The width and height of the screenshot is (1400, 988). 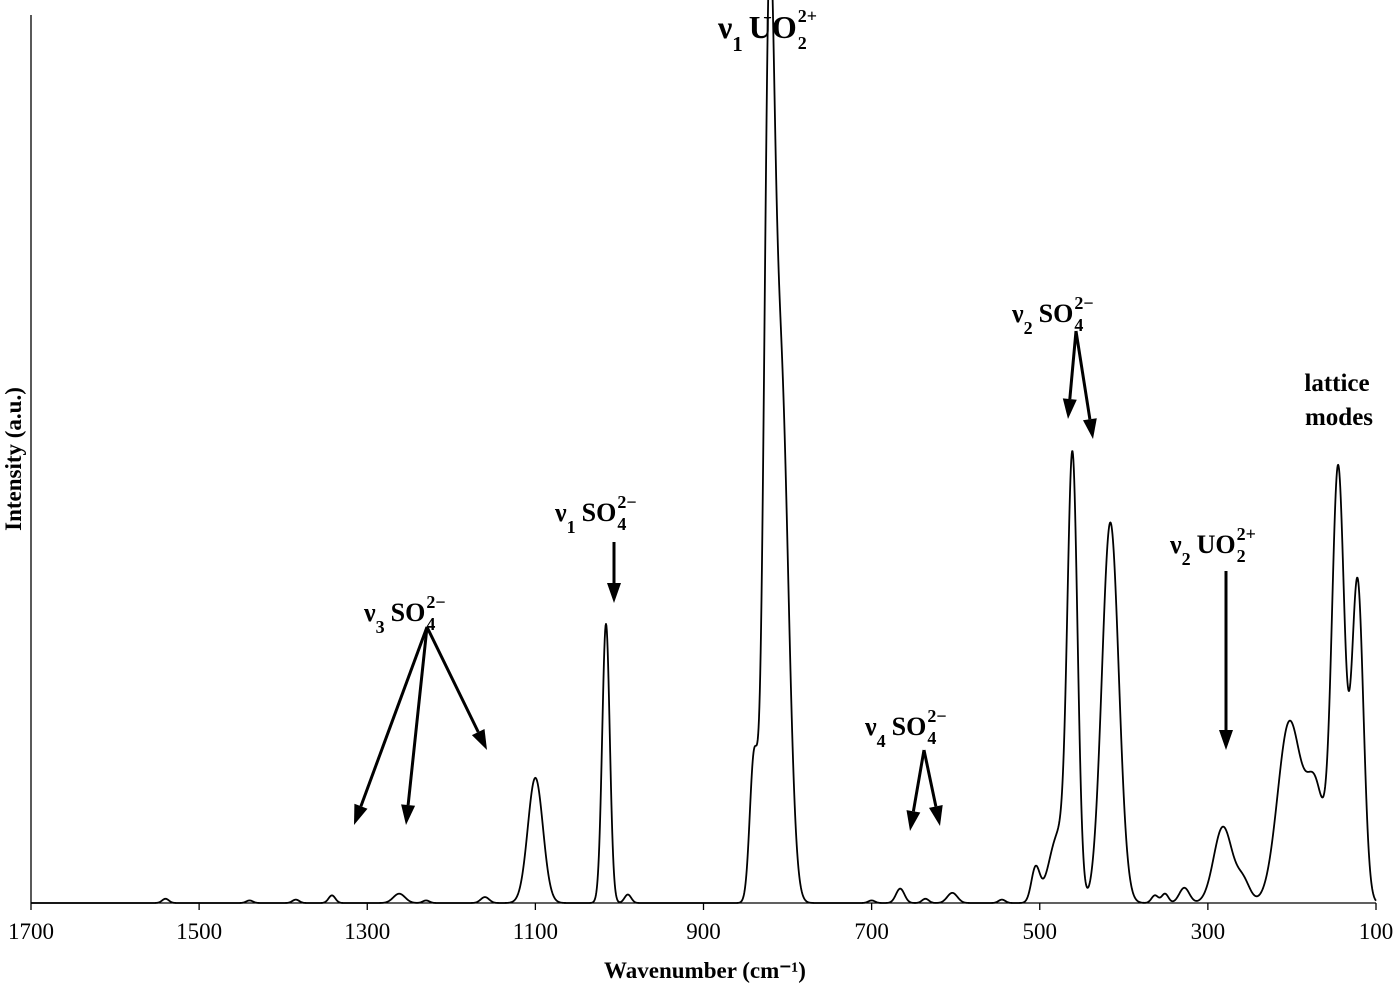 I want to click on band-annotation: ν1 UO 2+ 2, so click(x=767, y=31).